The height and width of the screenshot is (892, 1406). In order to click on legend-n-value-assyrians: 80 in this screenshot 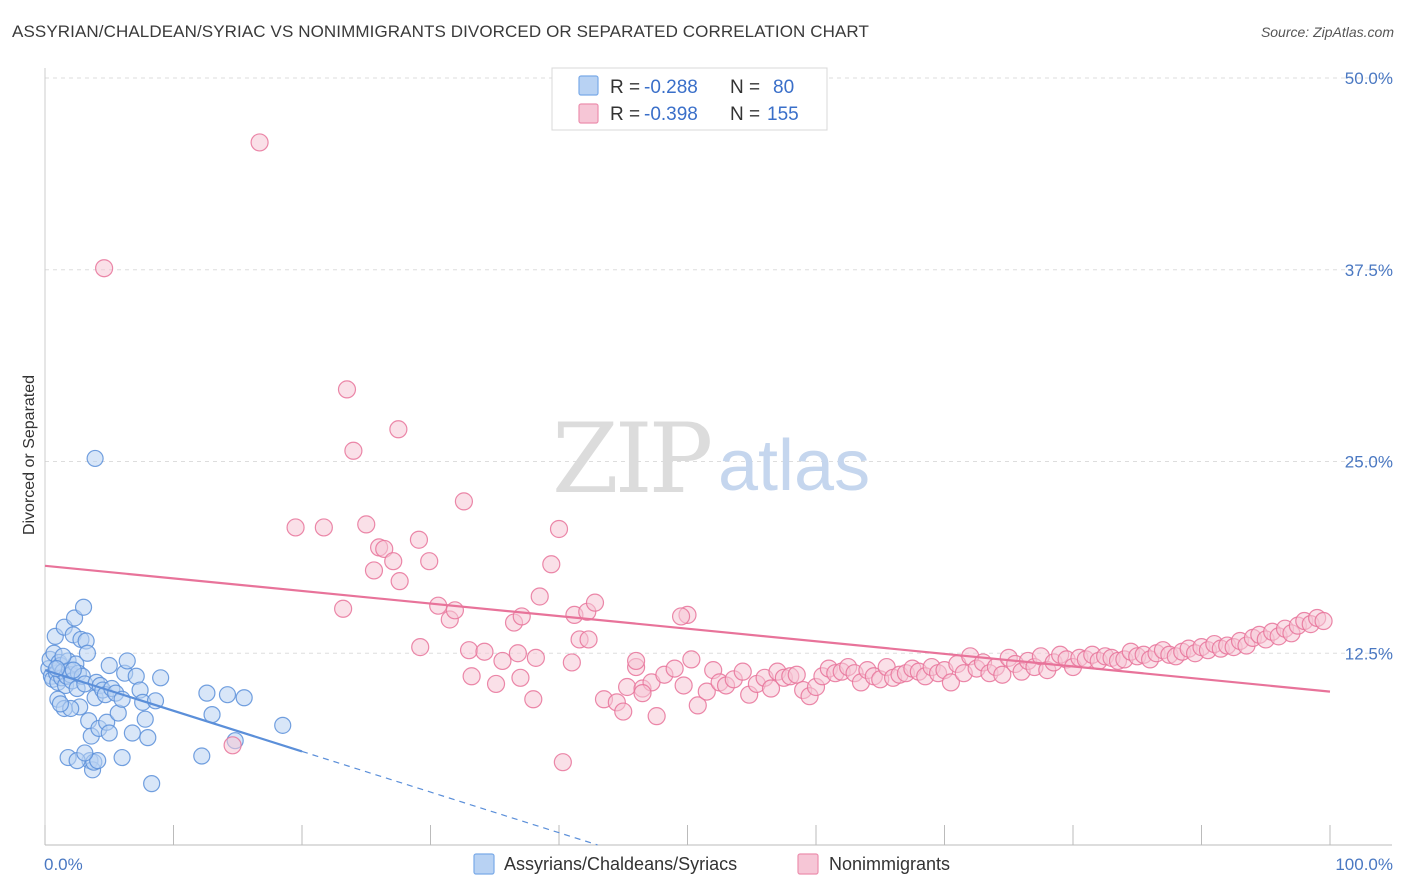, I will do `click(783, 87)`.